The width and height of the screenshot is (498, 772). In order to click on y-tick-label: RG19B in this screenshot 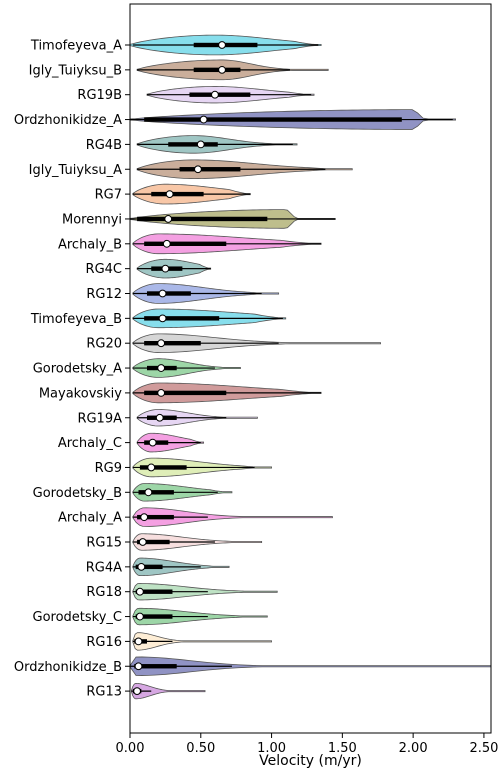, I will do `click(99, 95)`.